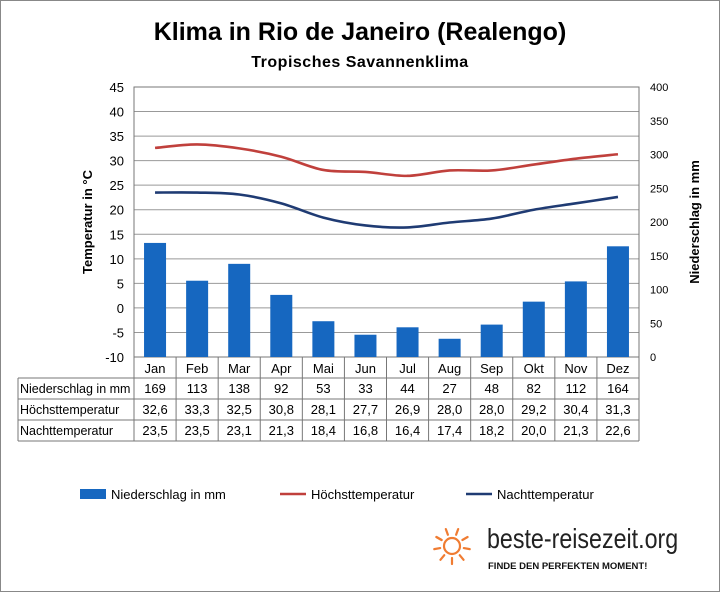  What do you see at coordinates (360, 62) in the screenshot?
I see `chart-subtitle: Tropisches Savannenklima` at bounding box center [360, 62].